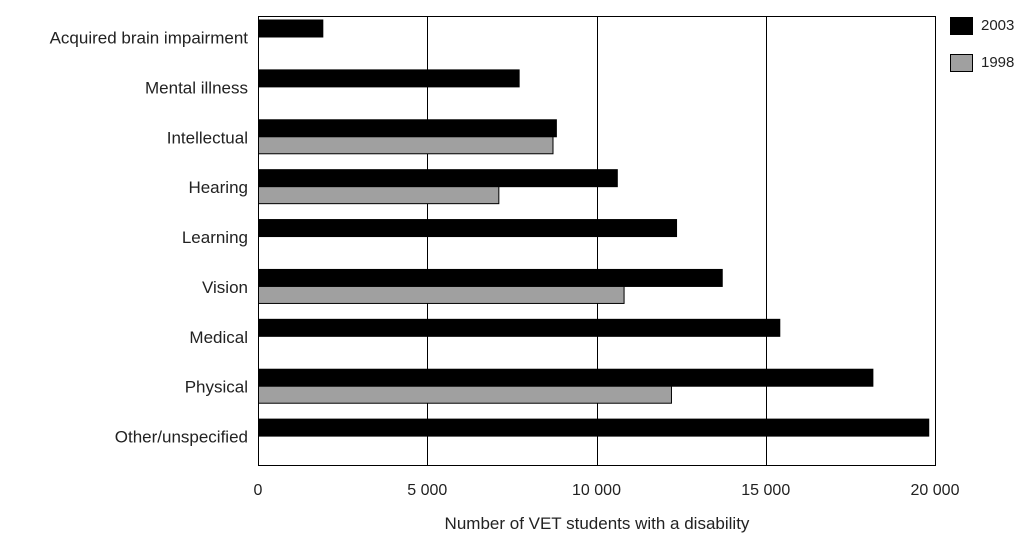 The width and height of the screenshot is (1024, 535). I want to click on legend: 2003 1998, so click(982, 44).